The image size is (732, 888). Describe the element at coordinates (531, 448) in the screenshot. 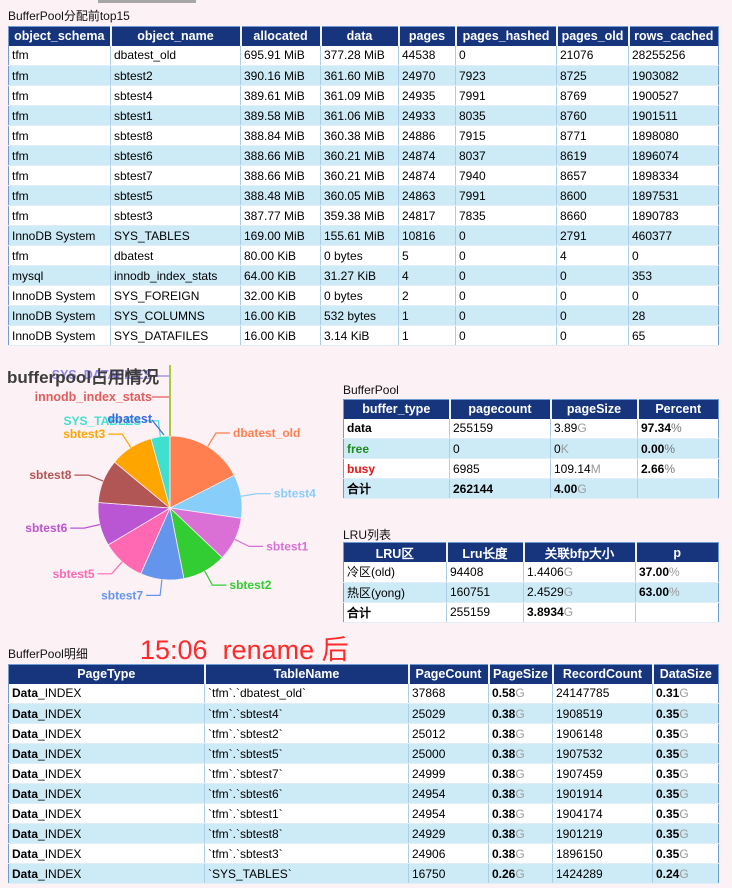

I see `table-row: free 0 0K 0.00%` at that location.